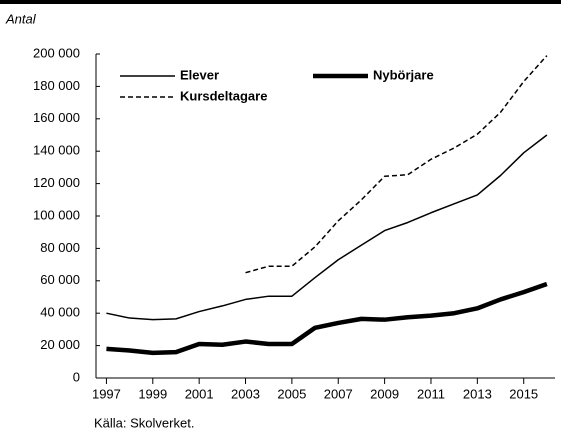  I want to click on x-tick-label: 2009, so click(384, 393).